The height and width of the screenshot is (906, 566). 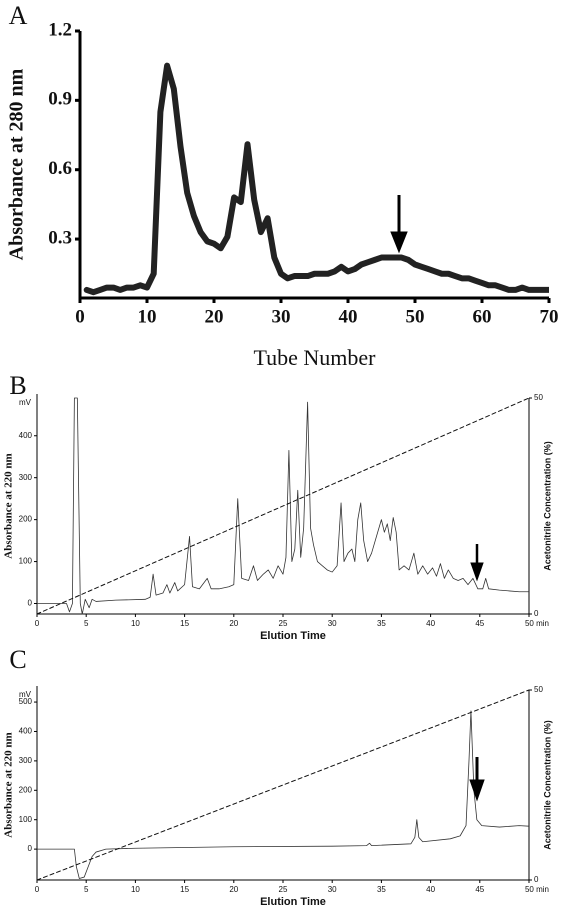 What do you see at coordinates (60, 99) in the screenshot?
I see `y-tick-label: 0.9` at bounding box center [60, 99].